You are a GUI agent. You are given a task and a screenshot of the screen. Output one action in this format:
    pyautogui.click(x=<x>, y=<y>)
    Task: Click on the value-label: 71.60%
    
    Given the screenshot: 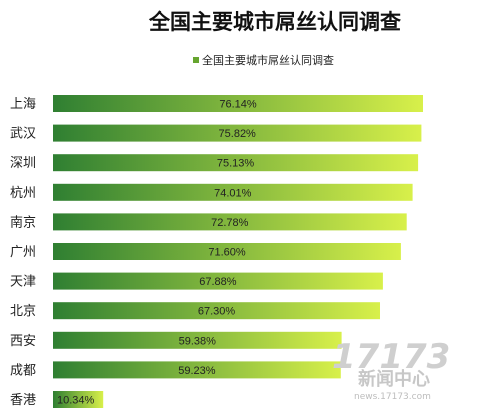 What is the action you would take?
    pyautogui.click(x=227, y=253)
    